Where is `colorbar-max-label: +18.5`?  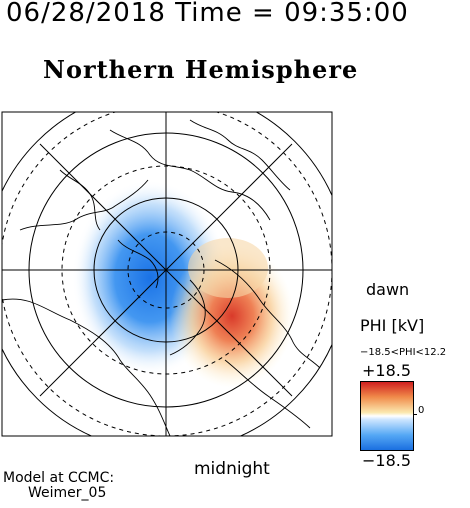 colorbar-max-label: +18.5 is located at coordinates (387, 370).